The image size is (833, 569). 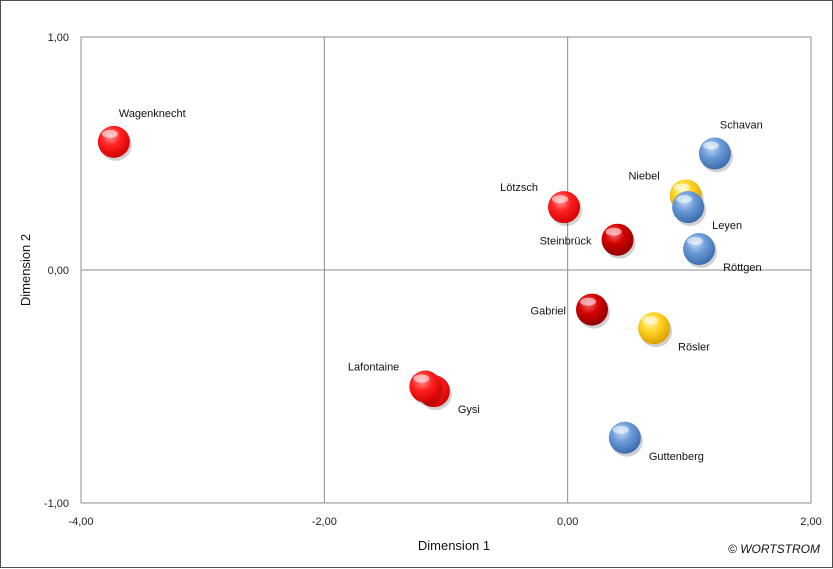 What do you see at coordinates (373, 368) in the screenshot?
I see `point-label: Lafontaine` at bounding box center [373, 368].